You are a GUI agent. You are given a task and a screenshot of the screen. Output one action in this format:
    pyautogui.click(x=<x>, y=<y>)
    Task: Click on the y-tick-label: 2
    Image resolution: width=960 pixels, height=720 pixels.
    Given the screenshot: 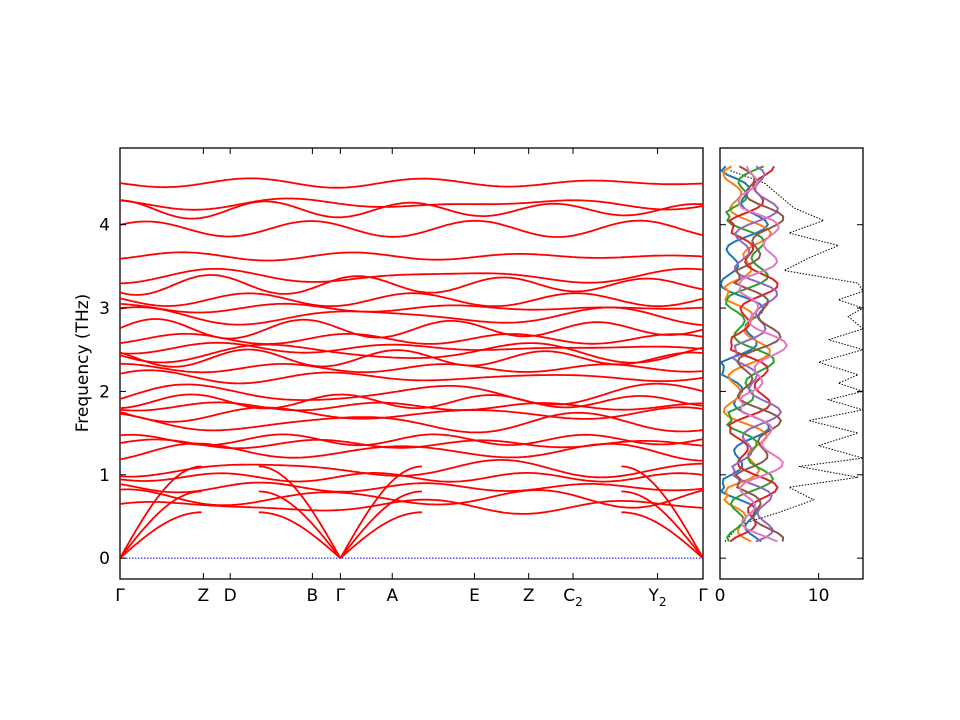 What is the action you would take?
    pyautogui.click(x=104, y=392)
    